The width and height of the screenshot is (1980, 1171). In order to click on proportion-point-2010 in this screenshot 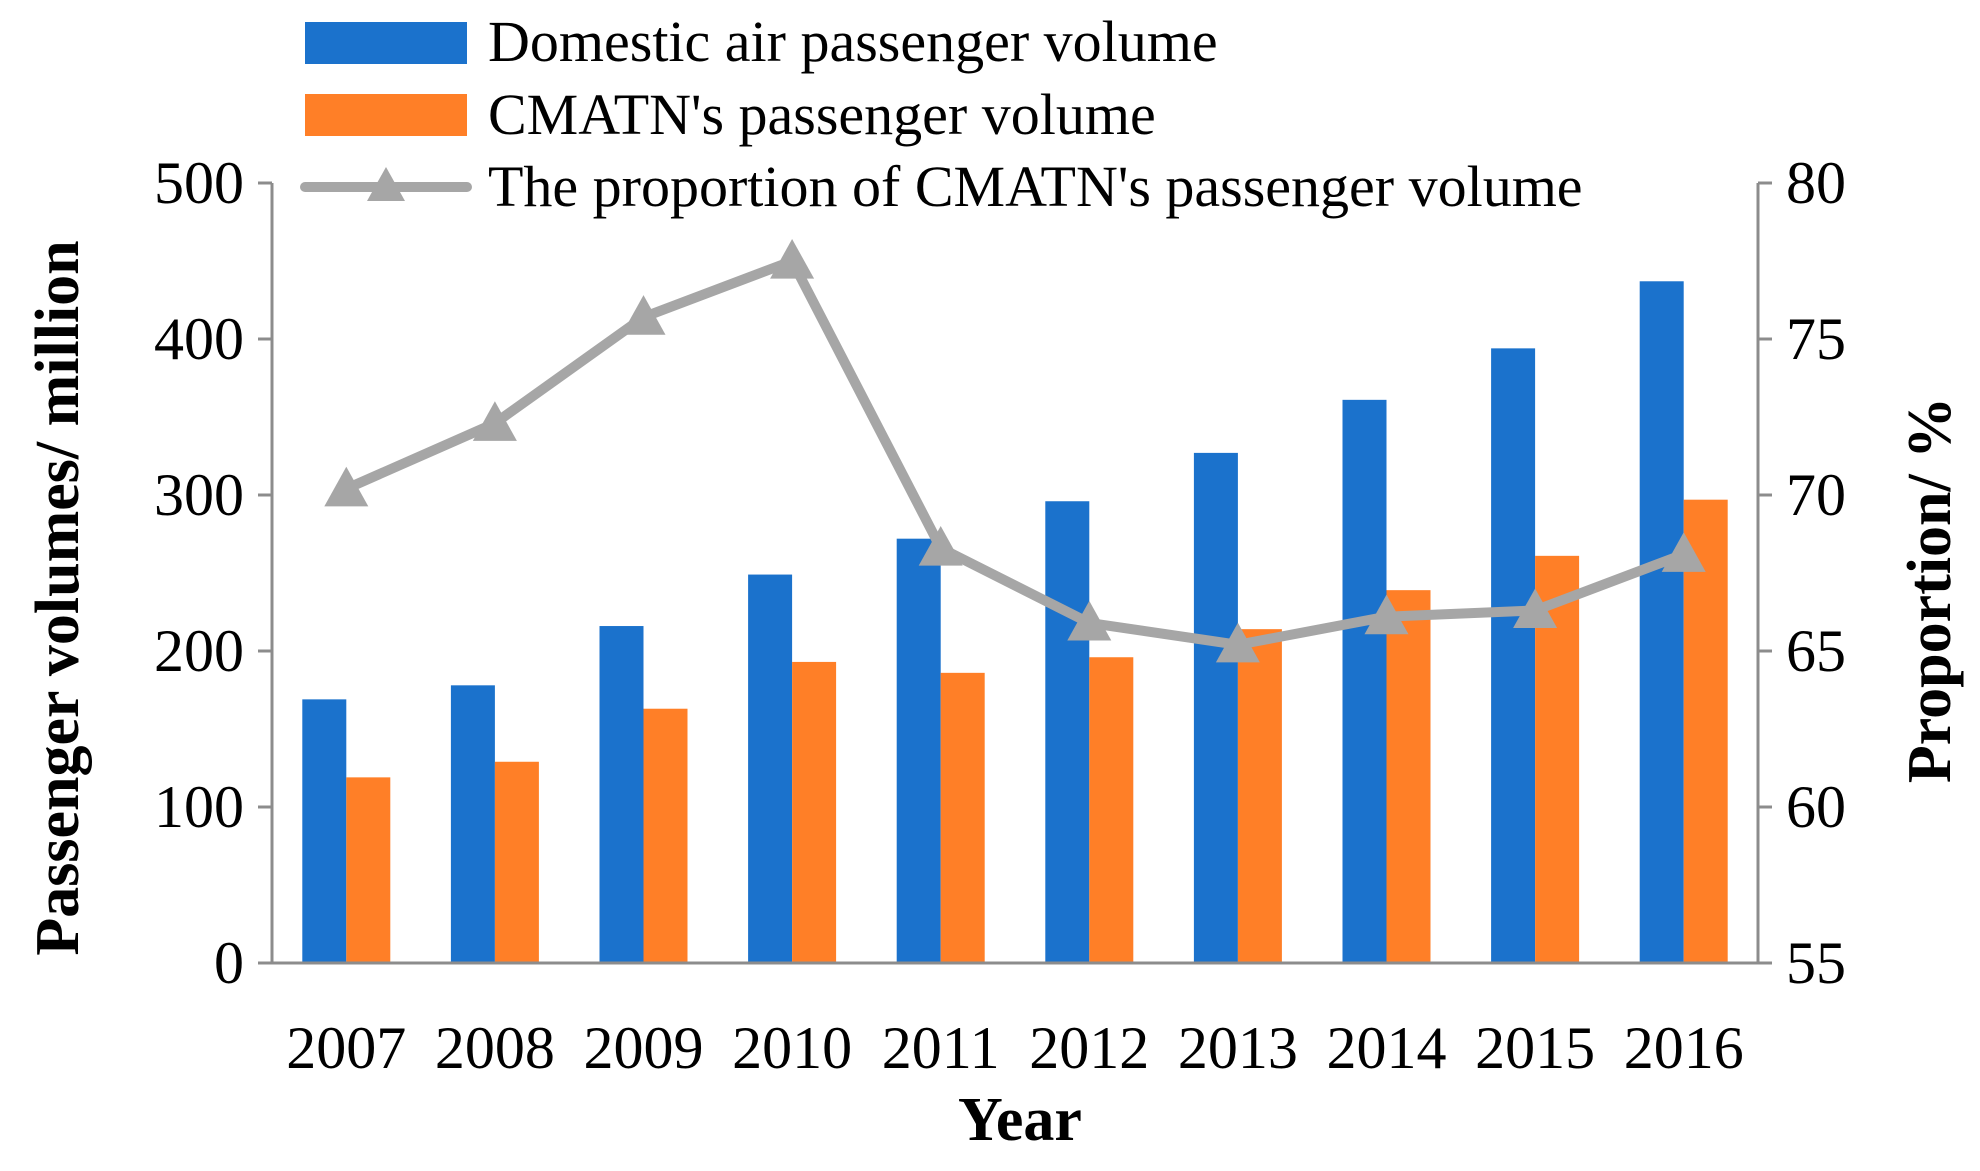, I will do `click(792, 259)`.